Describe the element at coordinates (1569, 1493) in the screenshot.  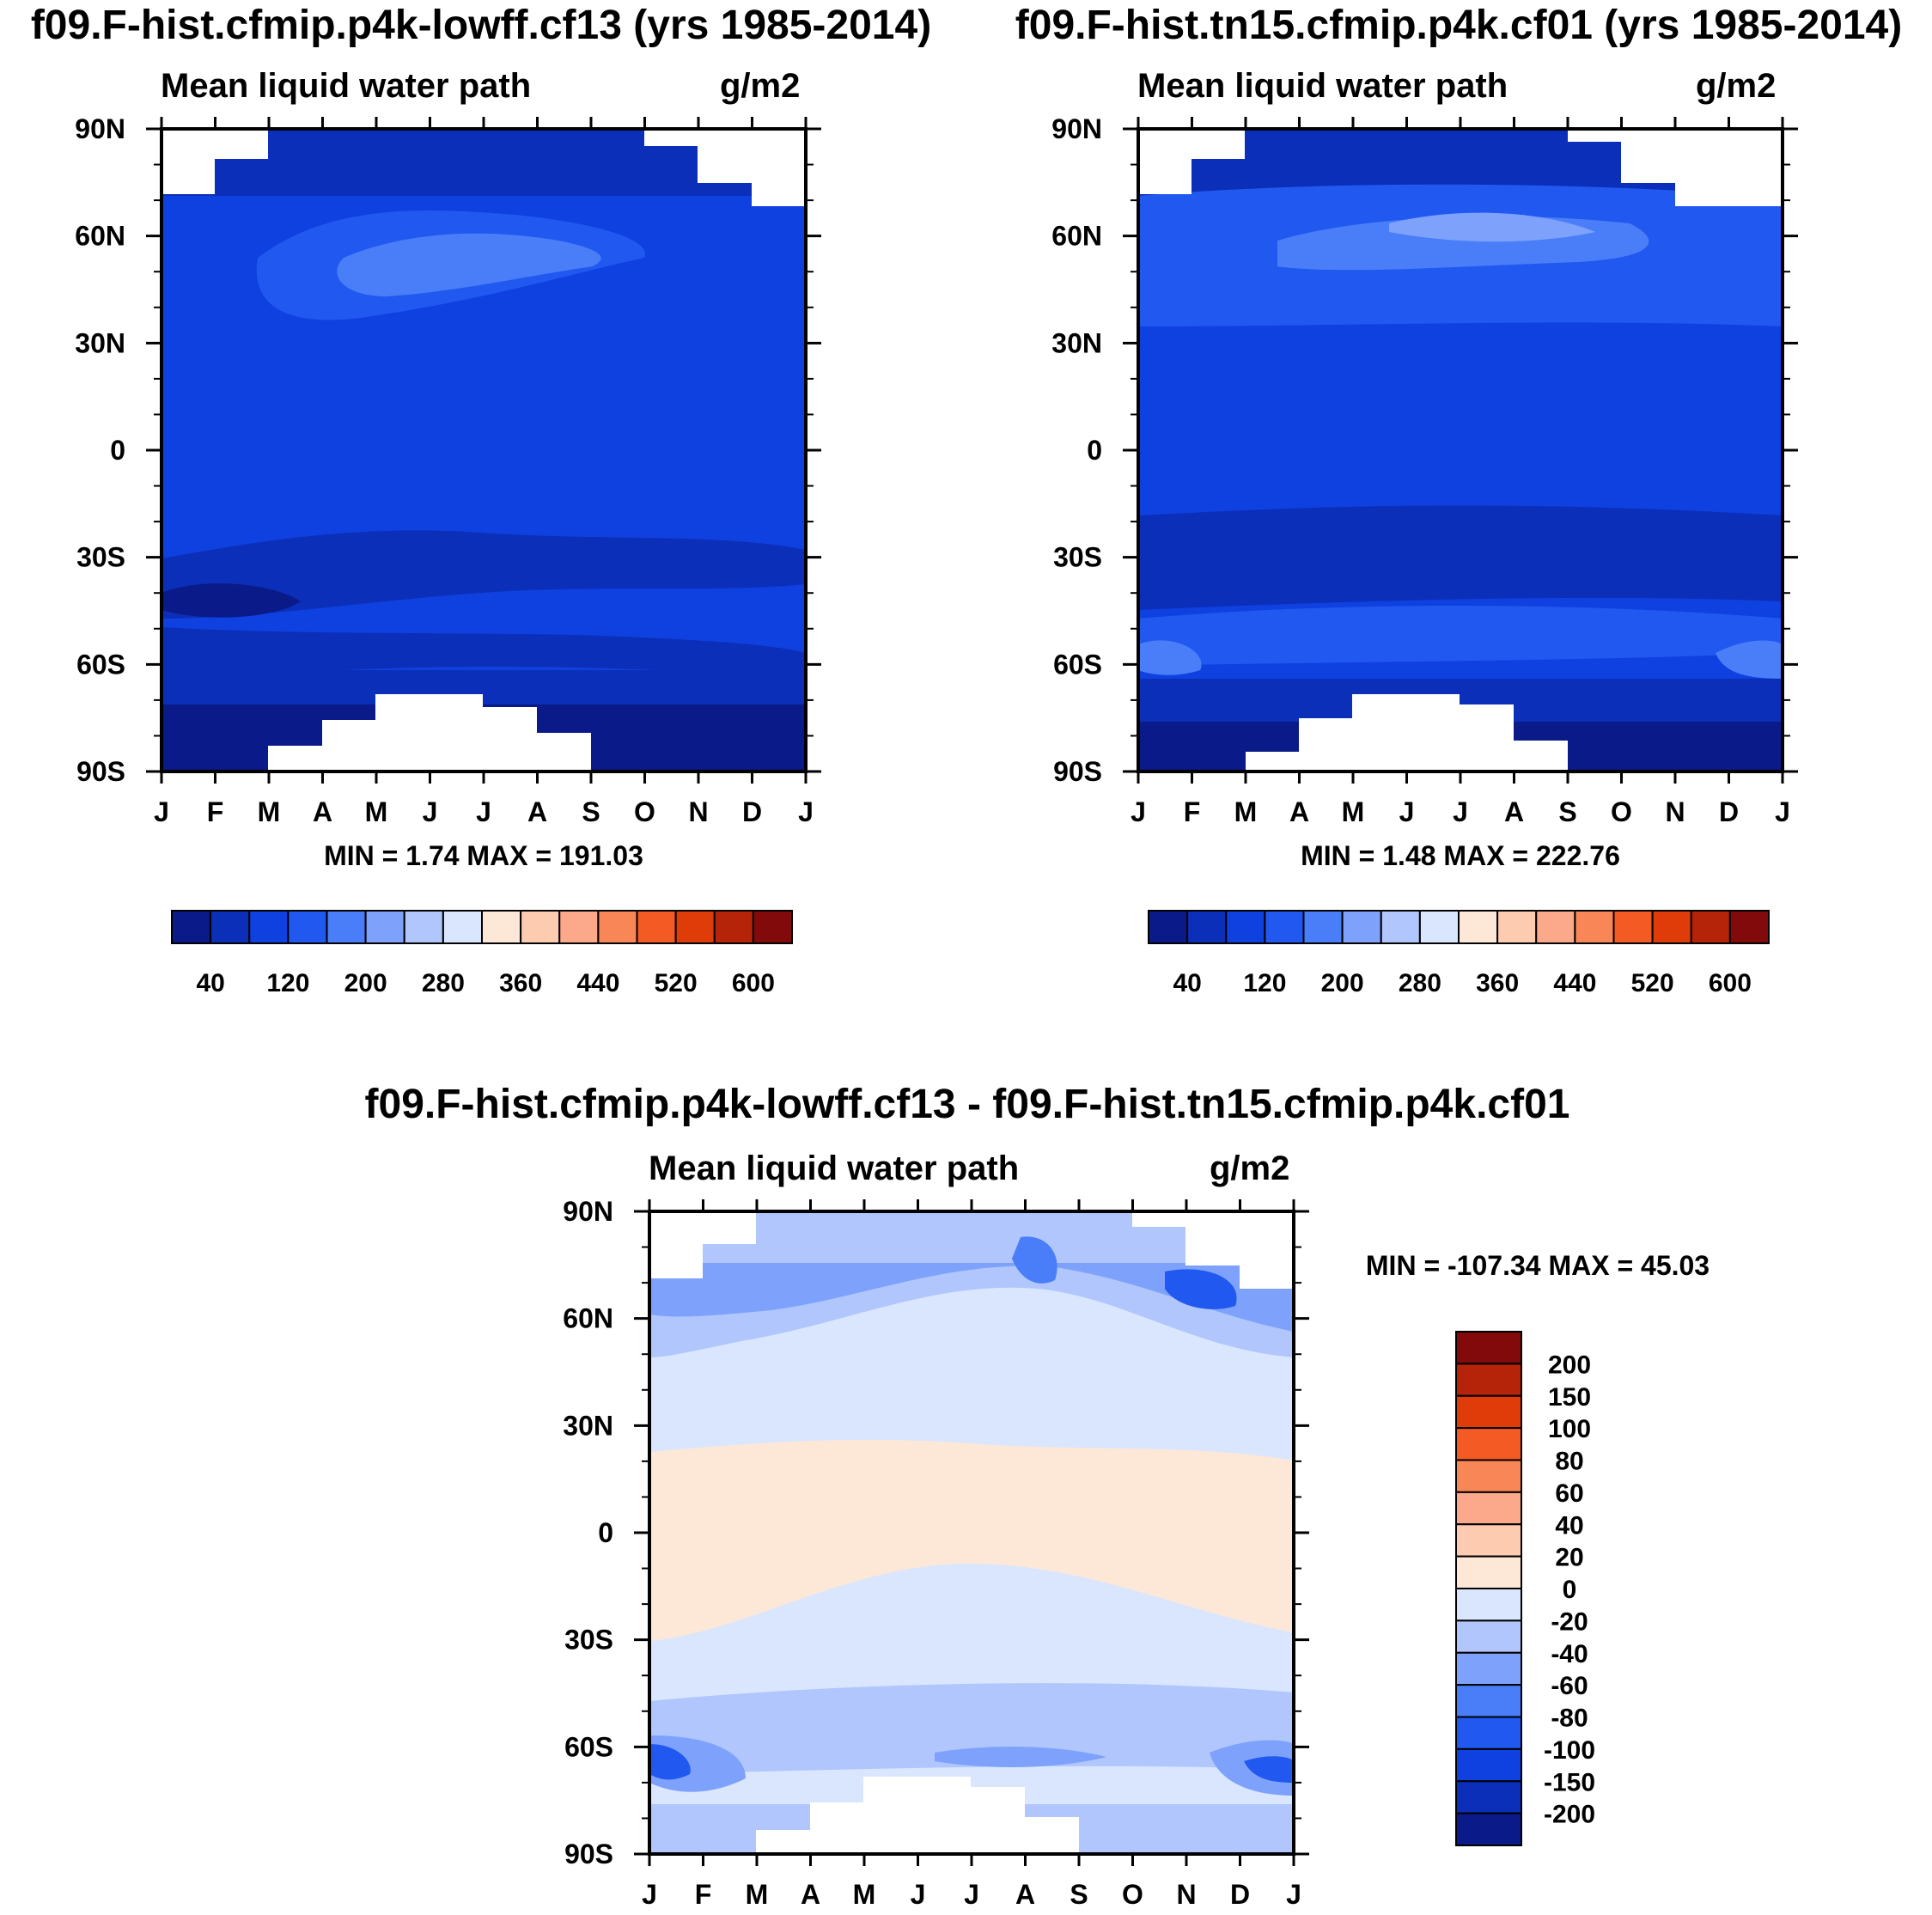
I see `colorbar-label: 60` at that location.